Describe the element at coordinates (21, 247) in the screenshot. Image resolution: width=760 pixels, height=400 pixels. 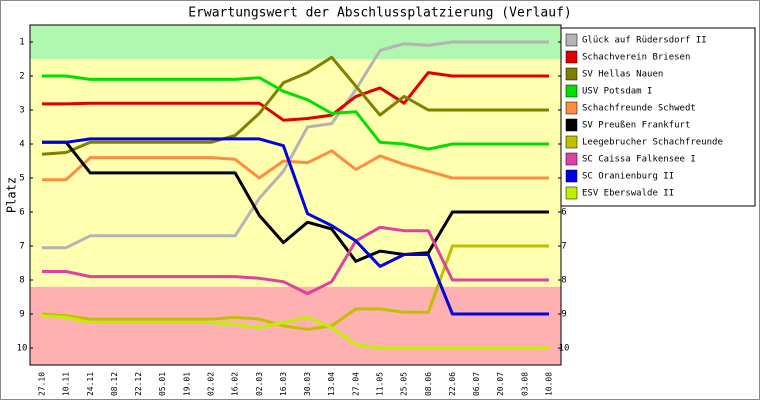
I see `y-tick-label: 7` at that location.